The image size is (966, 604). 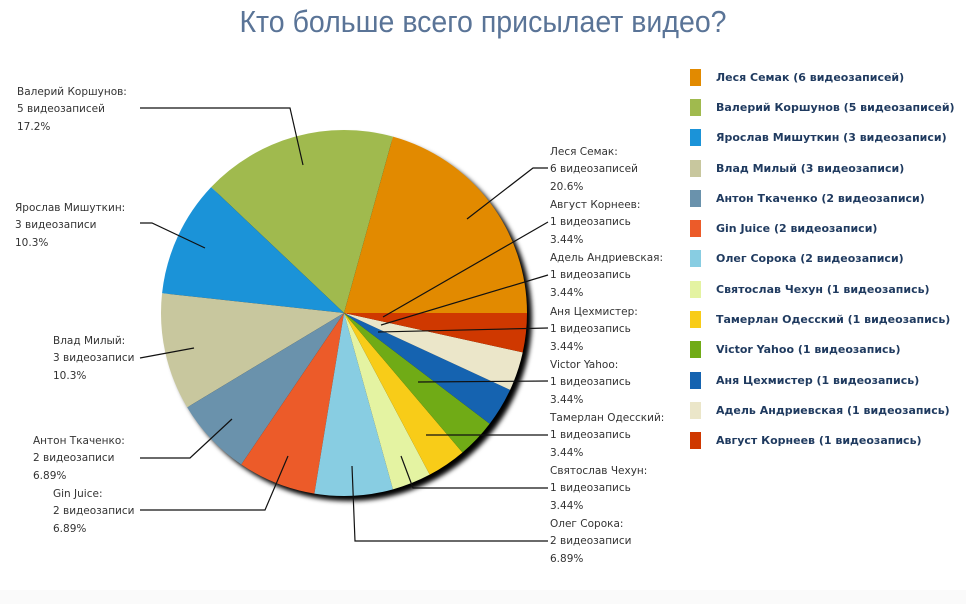 What do you see at coordinates (822, 228) in the screenshot?
I see `legend-item: Gin Juice (2 видеозаписи)` at bounding box center [822, 228].